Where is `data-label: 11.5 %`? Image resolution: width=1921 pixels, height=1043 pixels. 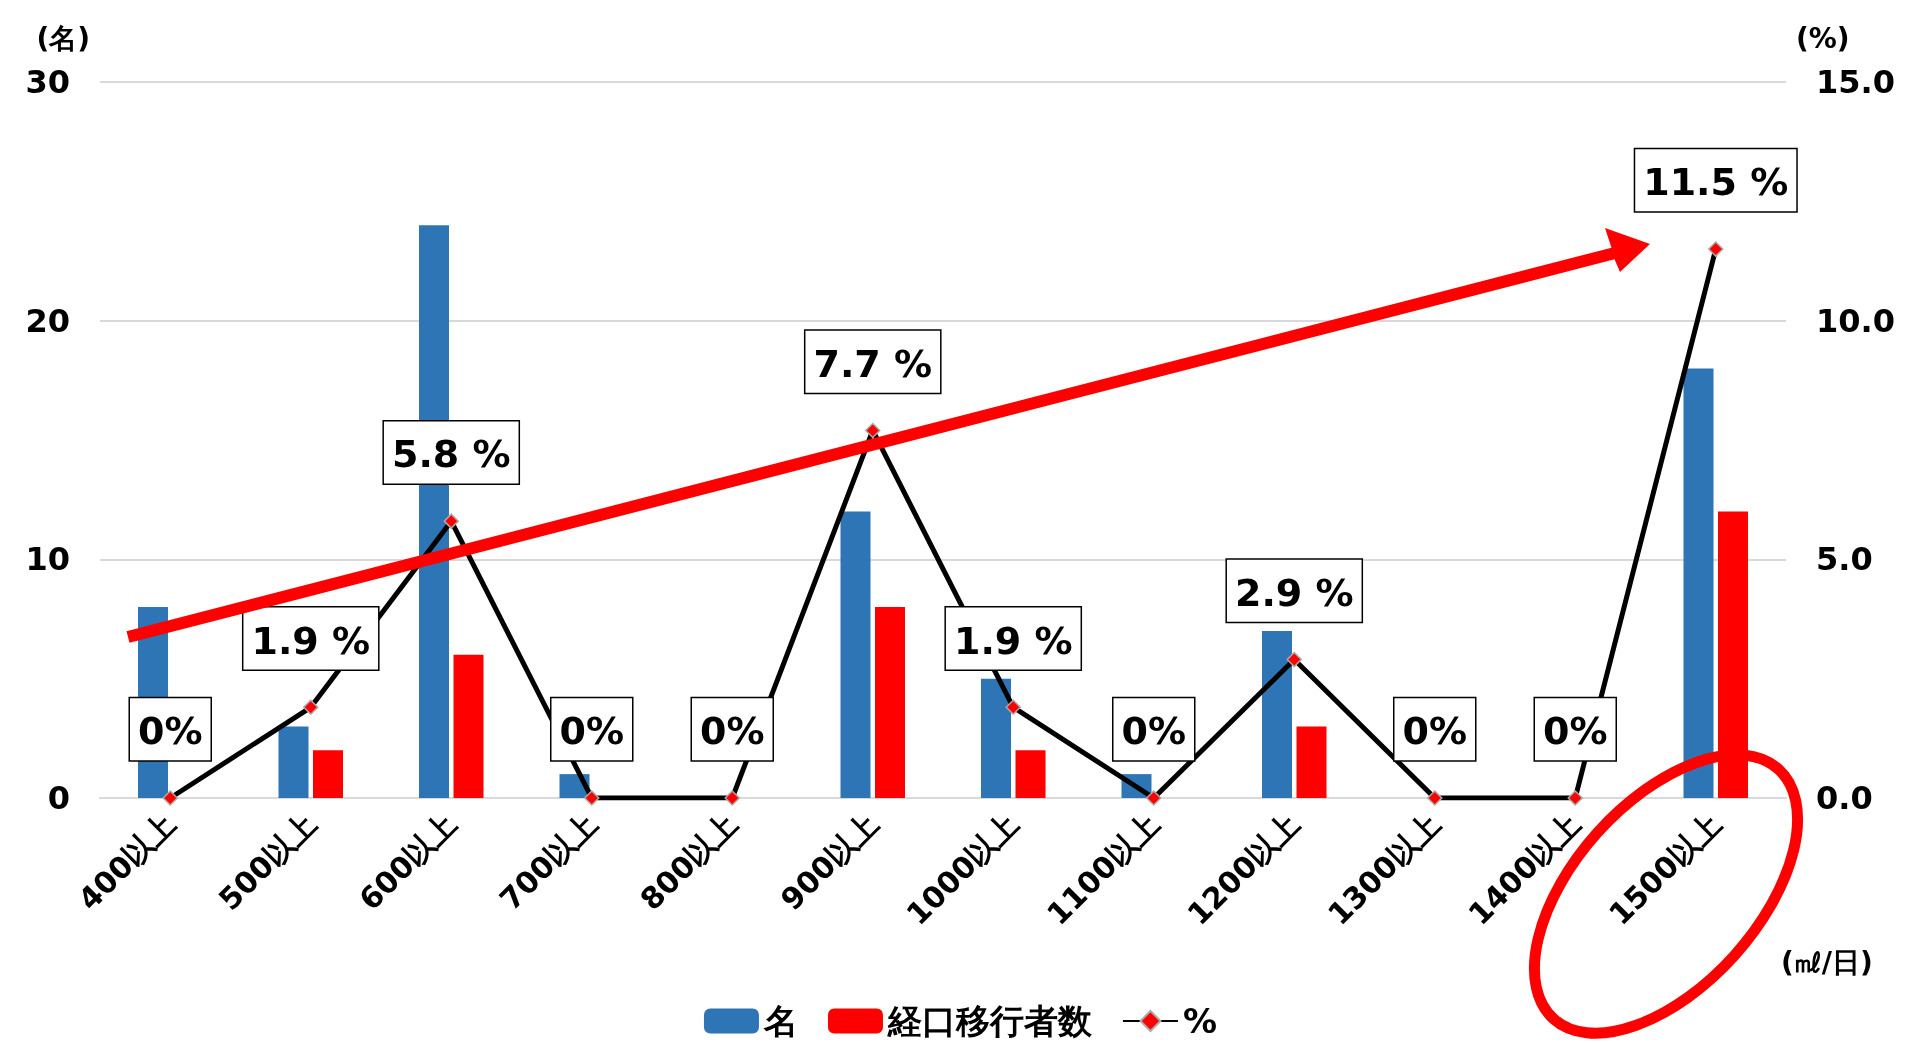 data-label: 11.5 % is located at coordinates (1716, 182).